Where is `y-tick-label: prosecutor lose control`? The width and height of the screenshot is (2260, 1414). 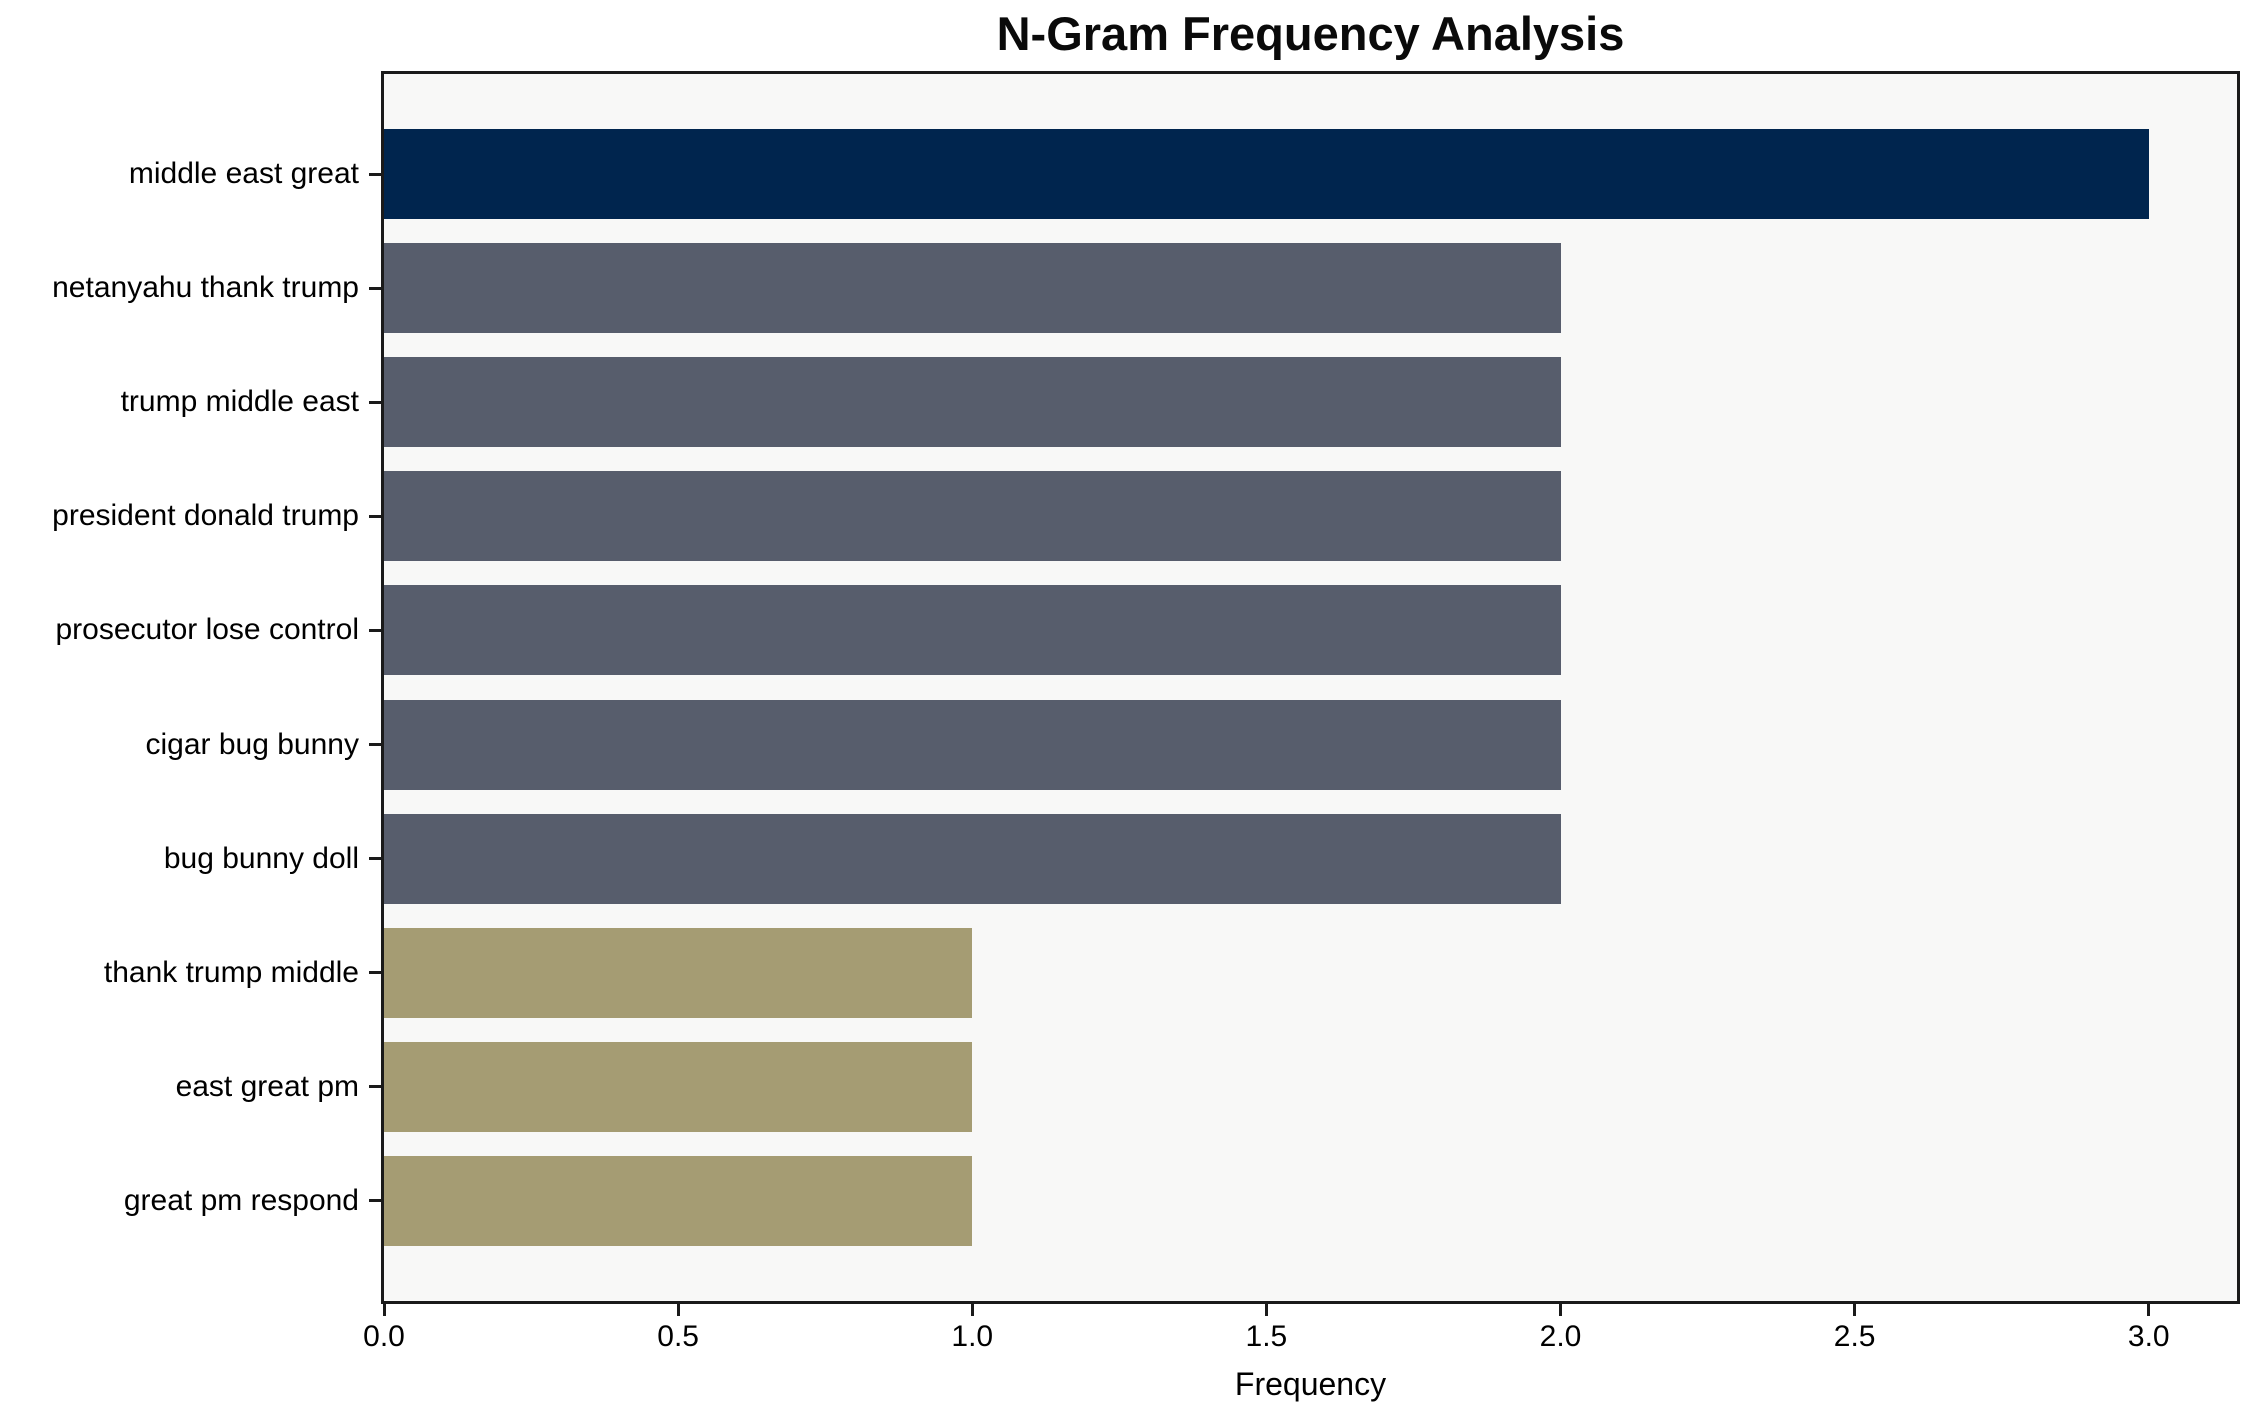
y-tick-label: prosecutor lose control is located at coordinates (207, 630).